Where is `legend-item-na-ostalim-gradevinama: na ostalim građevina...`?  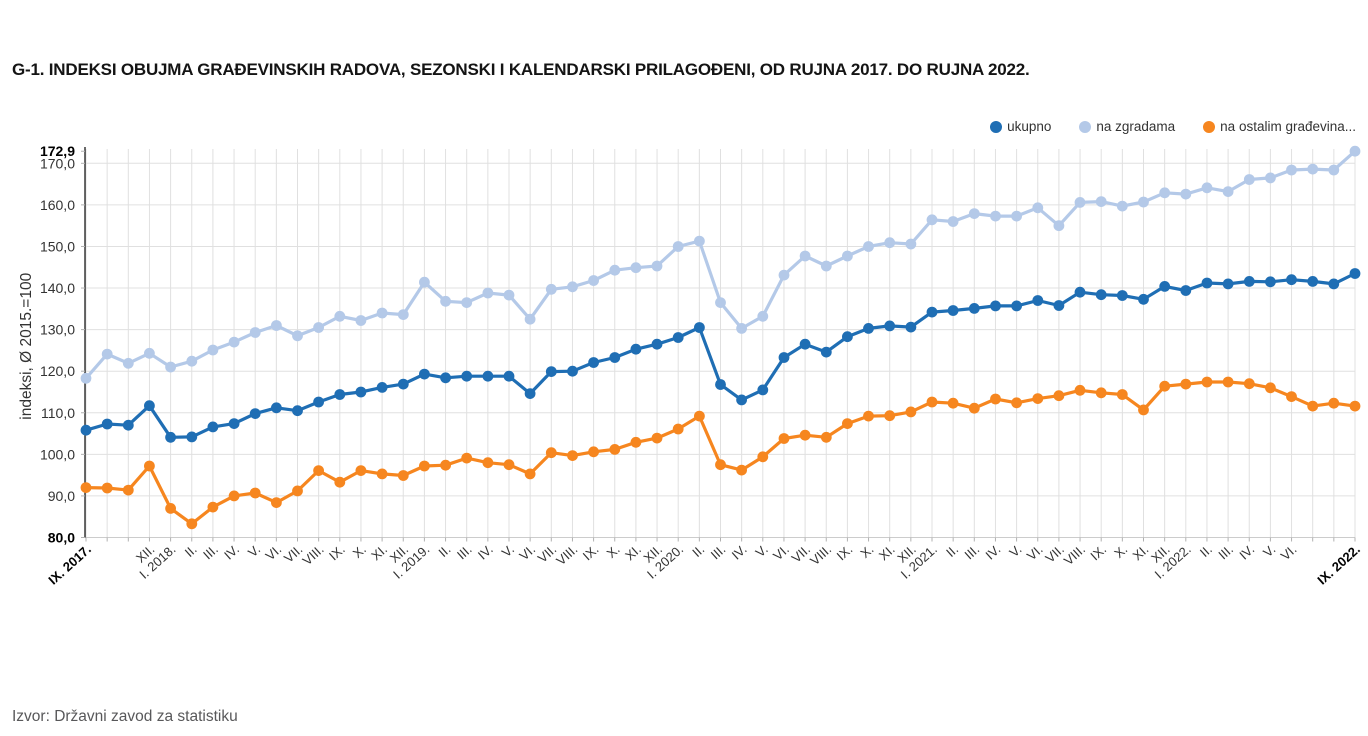 legend-item-na-ostalim-gradevinama: na ostalim građevina... is located at coordinates (1279, 126).